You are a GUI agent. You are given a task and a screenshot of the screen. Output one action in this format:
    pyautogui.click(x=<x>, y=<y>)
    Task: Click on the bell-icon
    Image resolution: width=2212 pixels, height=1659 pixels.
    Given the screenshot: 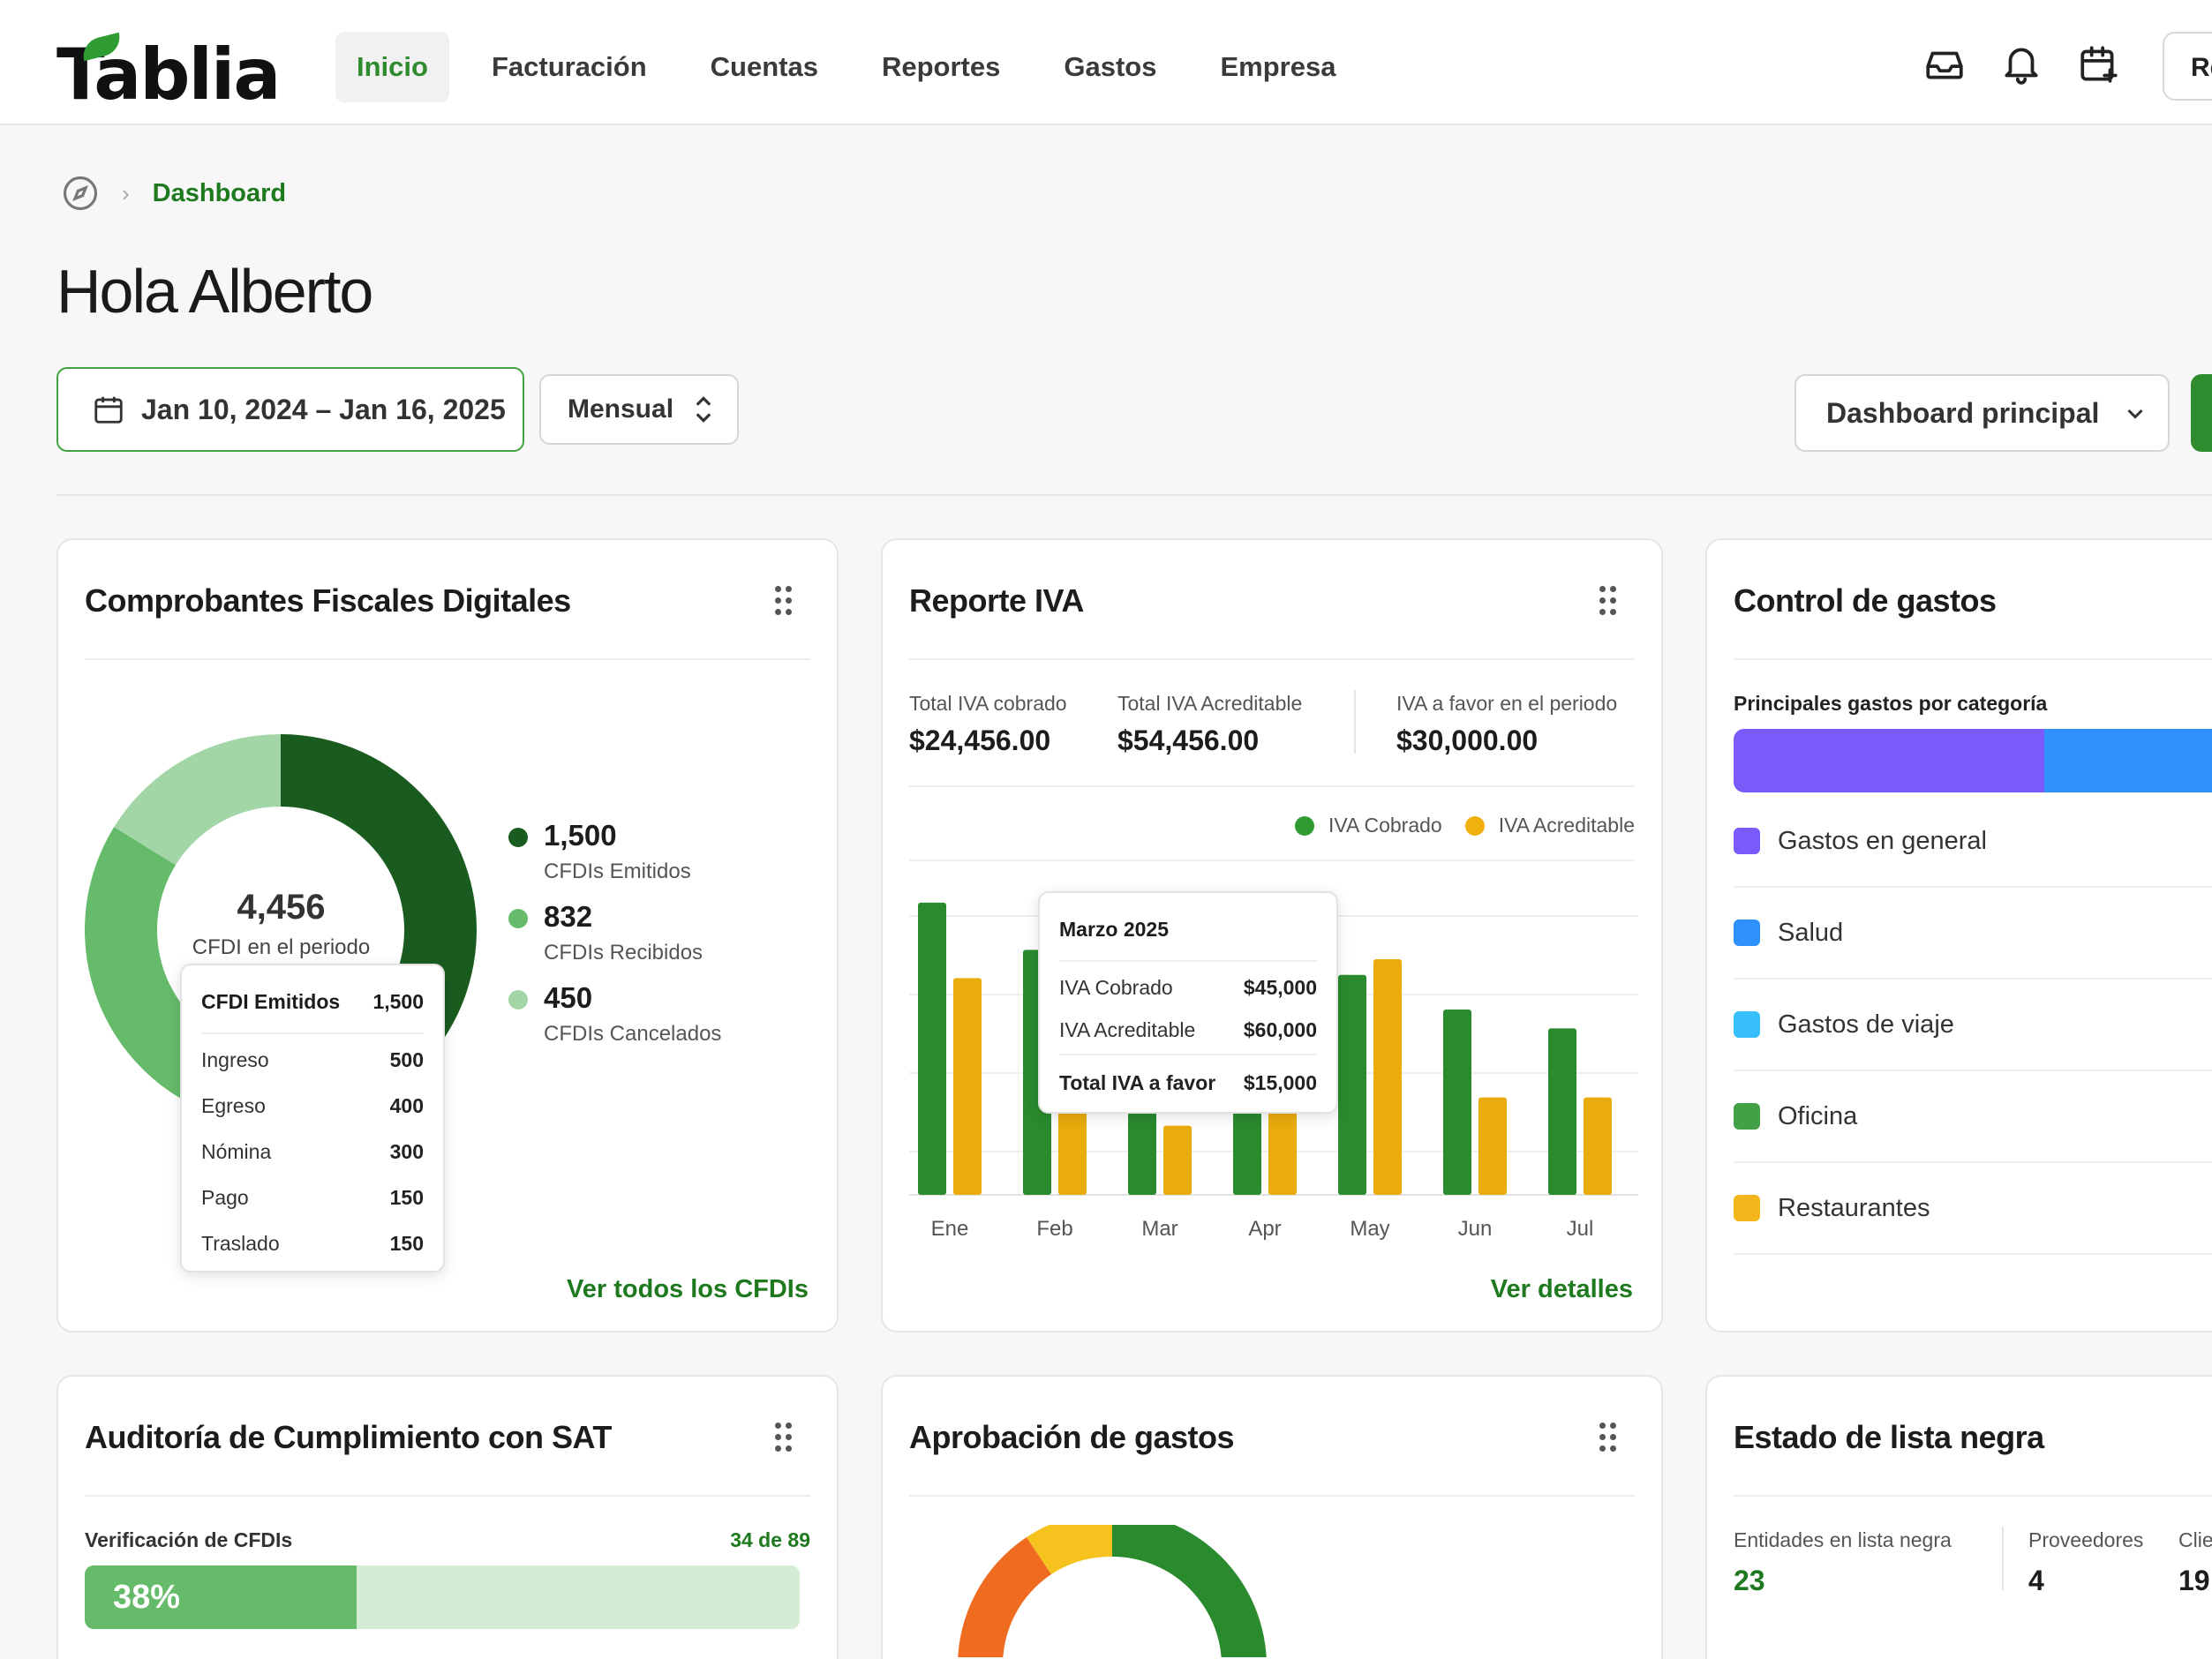 What is the action you would take?
    pyautogui.click(x=2021, y=64)
    